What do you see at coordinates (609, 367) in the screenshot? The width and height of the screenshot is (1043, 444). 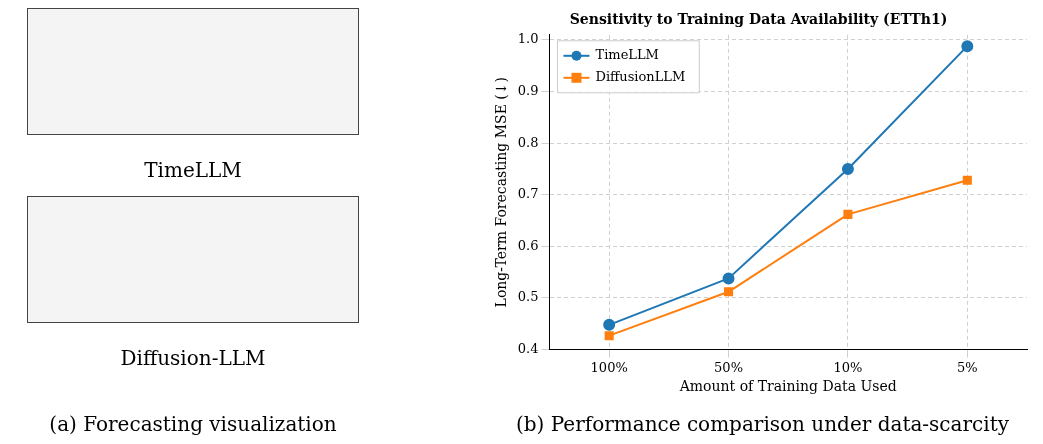 I see `x-tick-label: 100%` at bounding box center [609, 367].